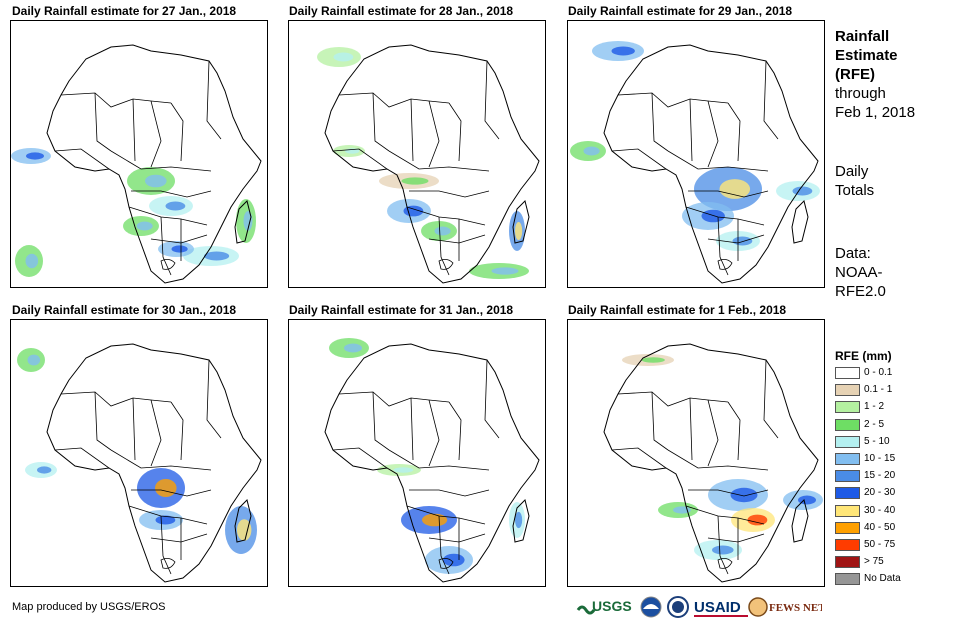 The image size is (967, 626). I want to click on usaid-logo: USAID, so click(721, 608).